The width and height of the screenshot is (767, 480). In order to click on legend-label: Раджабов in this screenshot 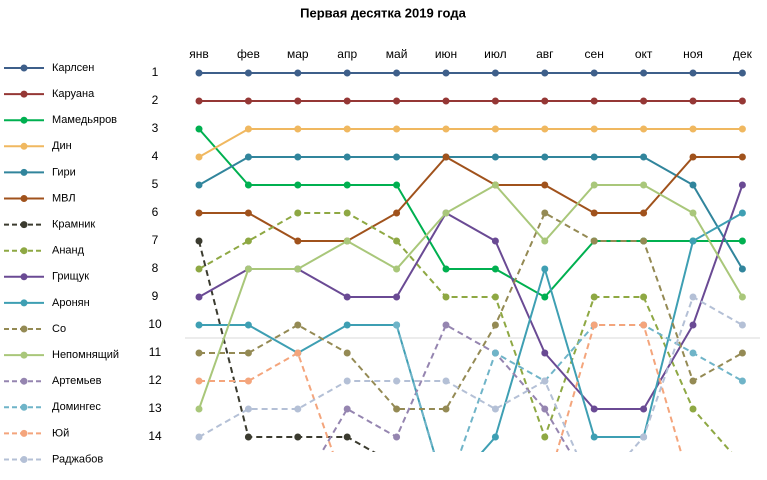, I will do `click(77, 459)`.